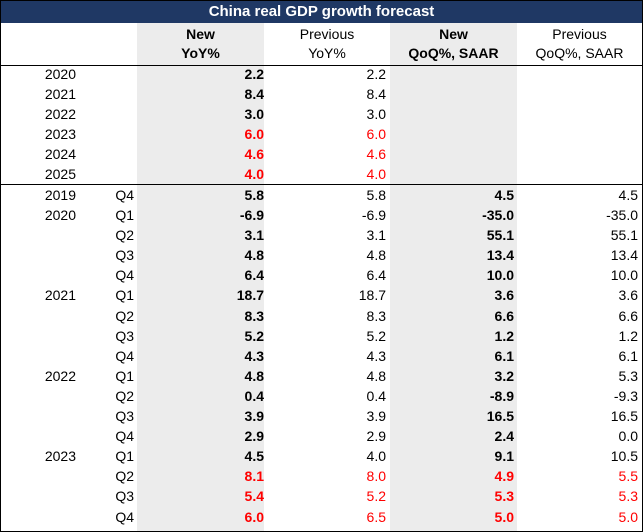 The image size is (643, 532). What do you see at coordinates (321, 376) in the screenshot?
I see `table-row: 2022 Q1 4.8 4.8 3.2 5.3` at bounding box center [321, 376].